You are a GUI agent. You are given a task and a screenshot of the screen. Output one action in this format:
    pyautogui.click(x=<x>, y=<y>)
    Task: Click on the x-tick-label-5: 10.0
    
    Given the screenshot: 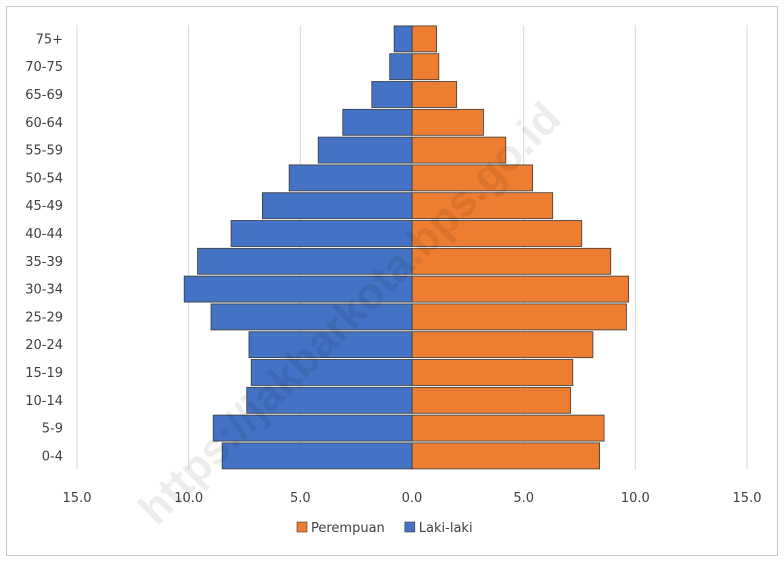 What is the action you would take?
    pyautogui.click(x=635, y=498)
    